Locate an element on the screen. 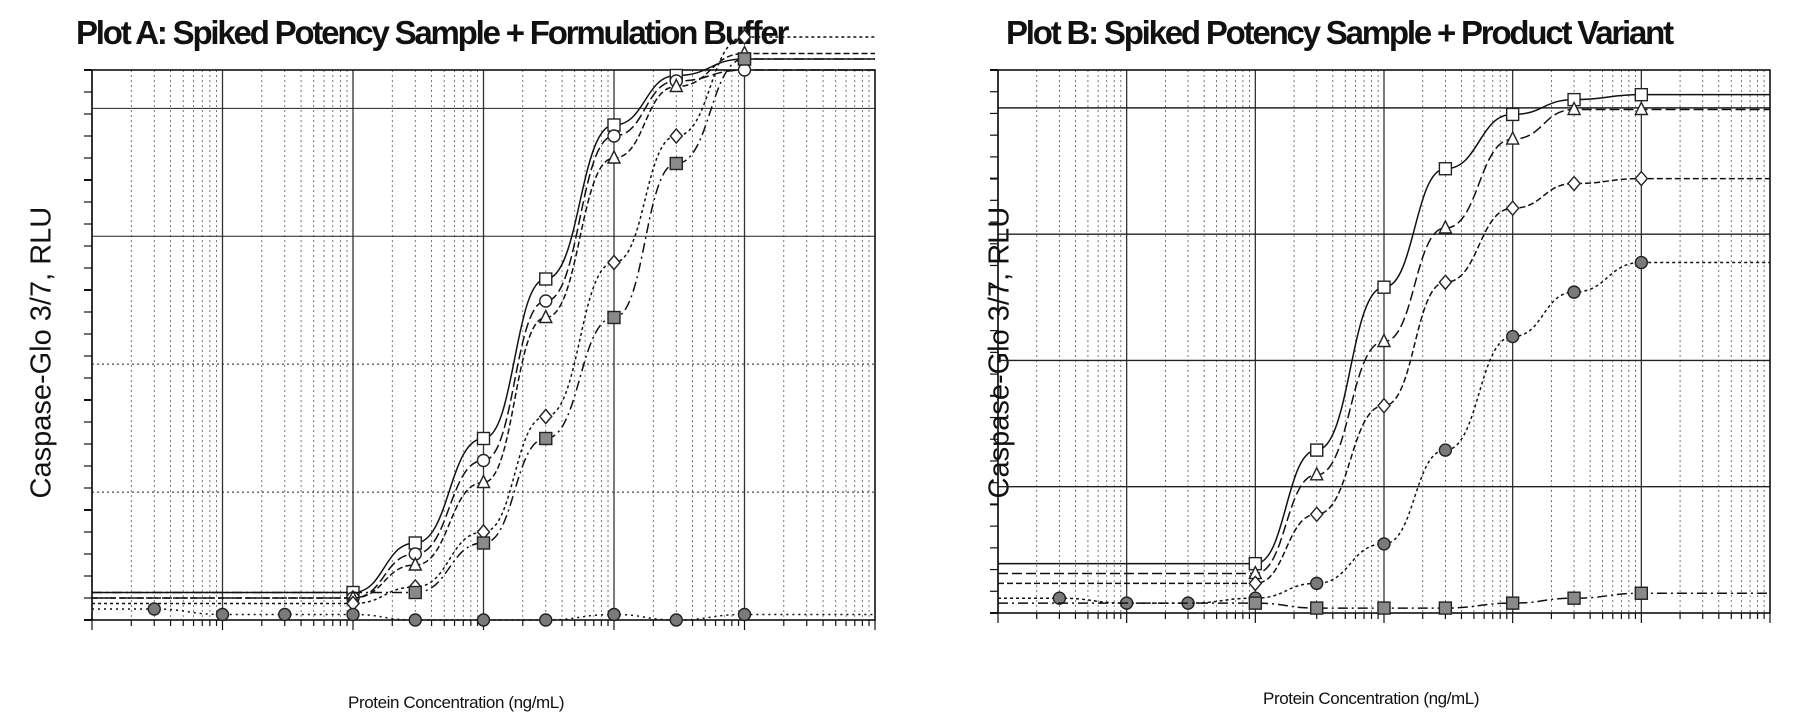 The height and width of the screenshot is (728, 1800). plot-a-x-axis-label: Protein Concentration (ng/mL) is located at coordinates (456, 702).